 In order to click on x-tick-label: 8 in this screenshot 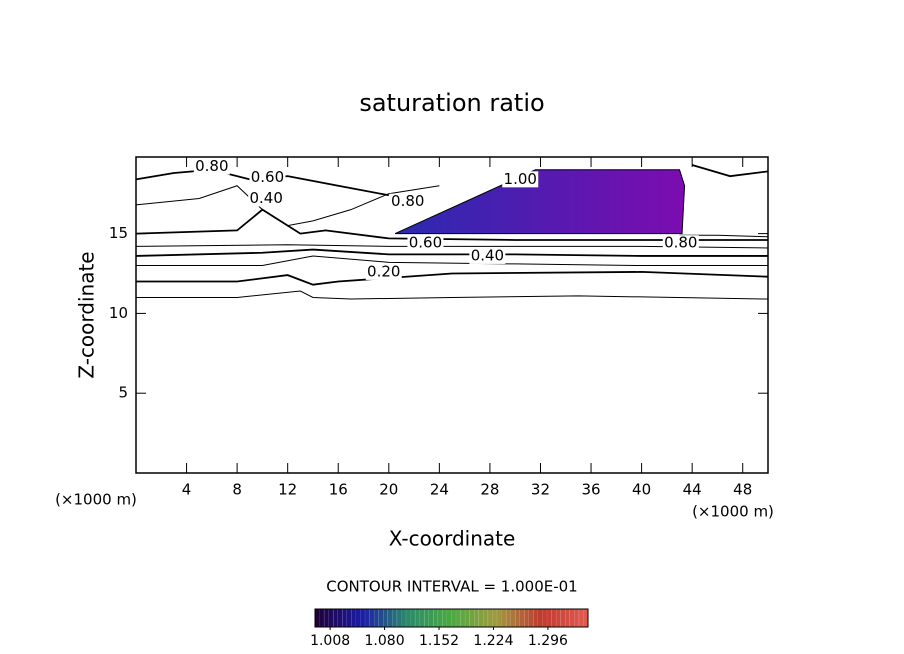, I will do `click(237, 490)`.